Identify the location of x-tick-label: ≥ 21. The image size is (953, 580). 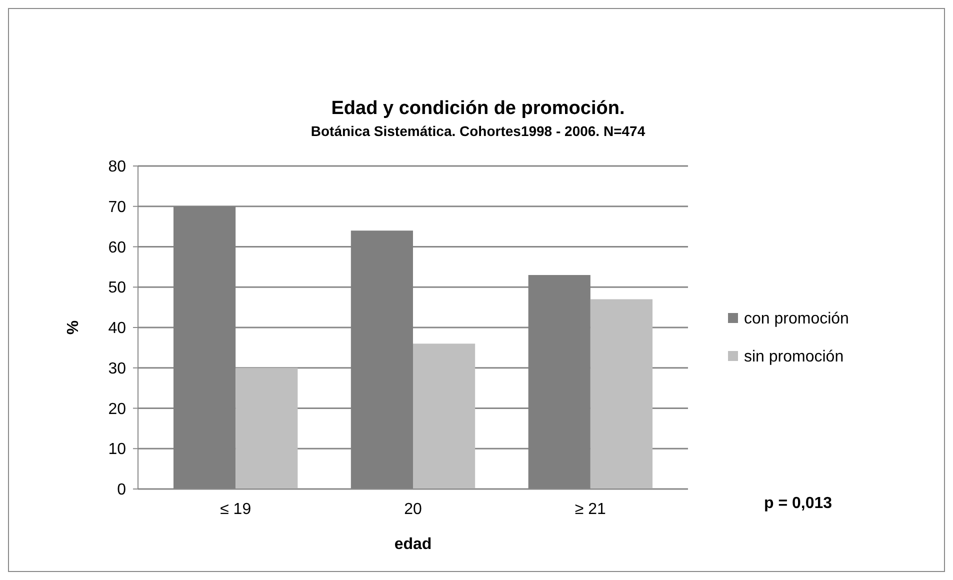
(590, 509).